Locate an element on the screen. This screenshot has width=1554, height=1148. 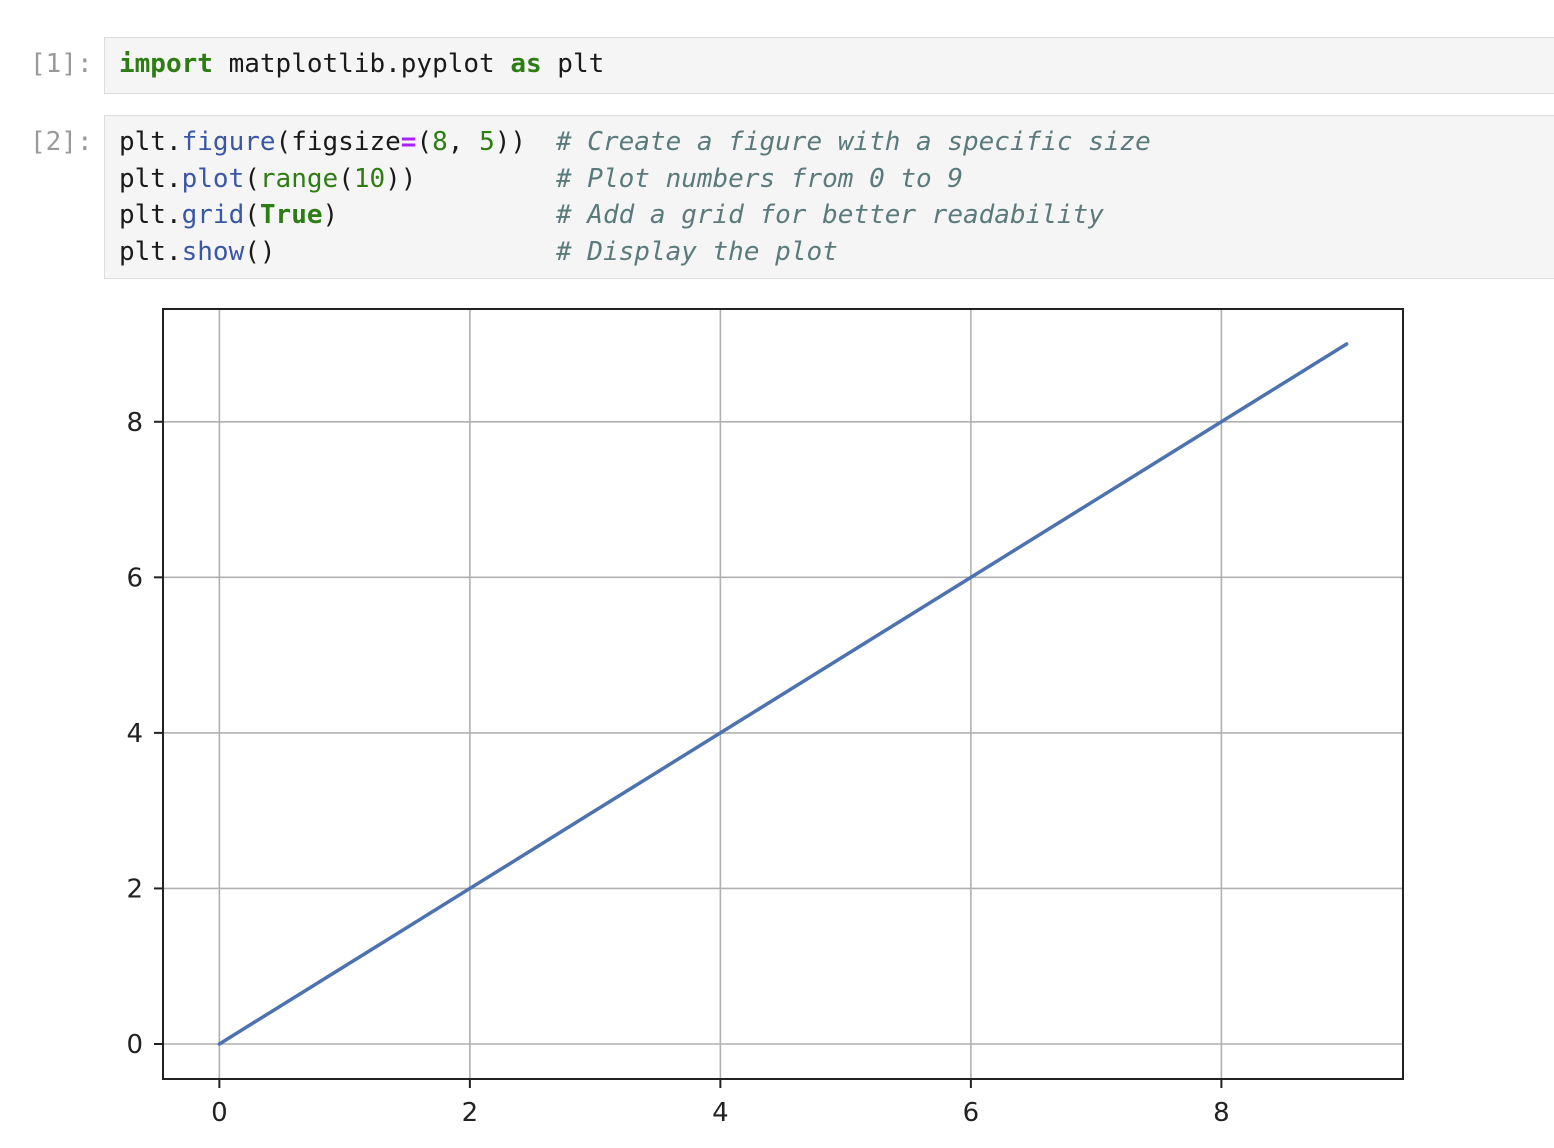
y-tick-label: 0 is located at coordinates (134, 1045).